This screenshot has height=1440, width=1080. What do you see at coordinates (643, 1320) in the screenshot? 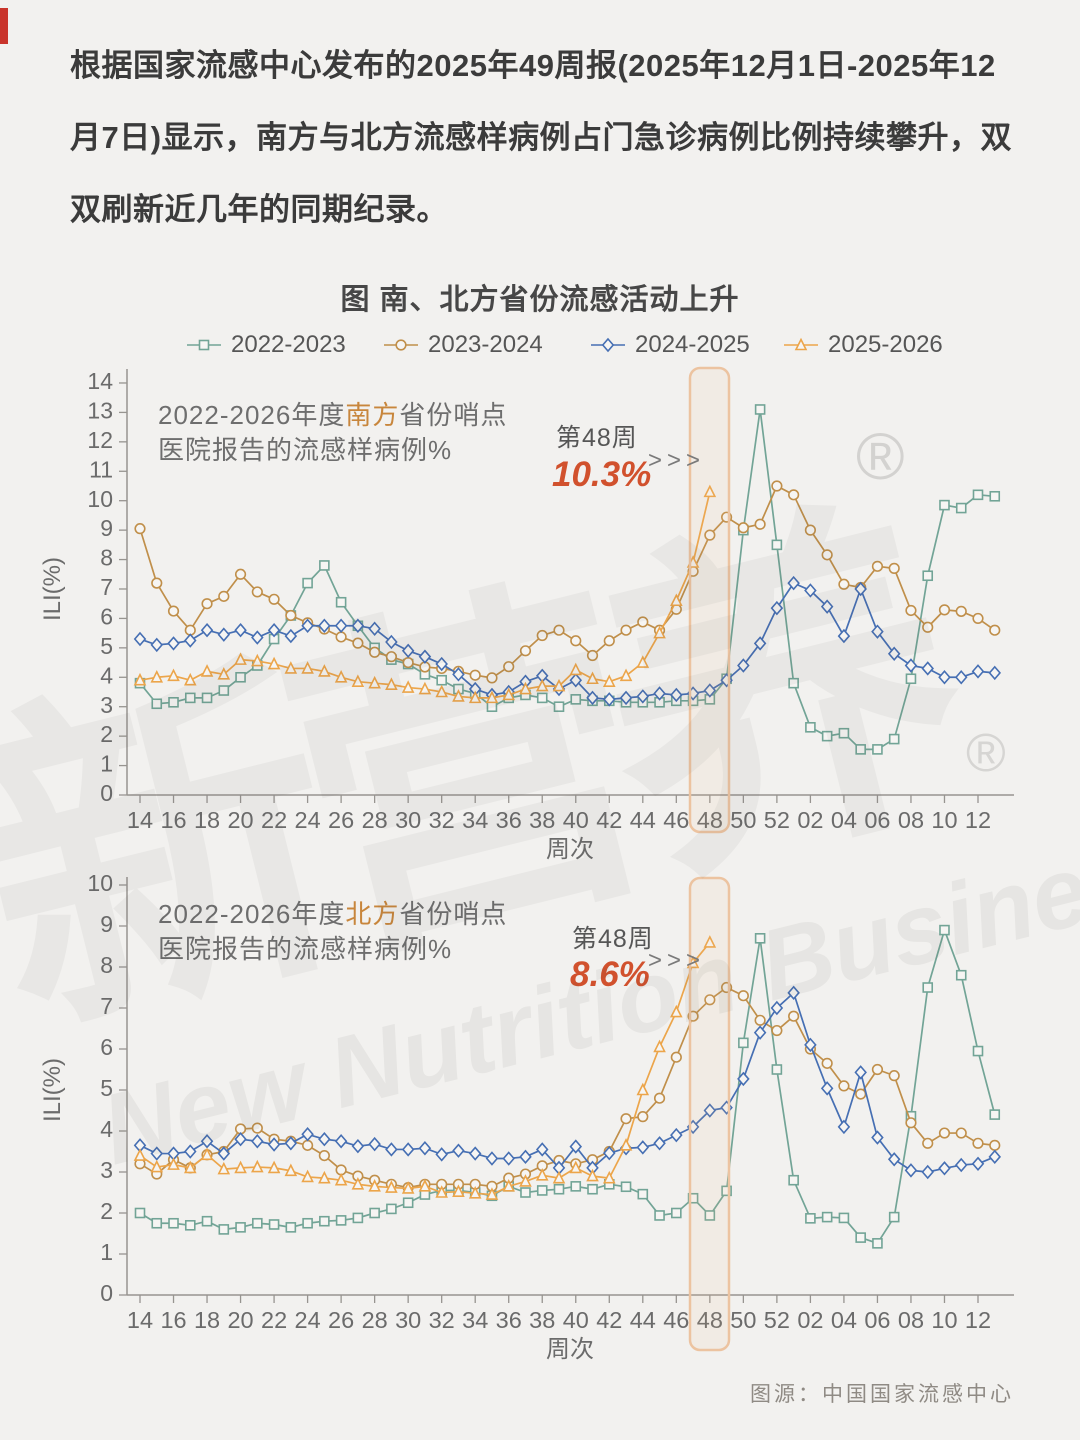
I see `x-tick-label: 44` at bounding box center [643, 1320].